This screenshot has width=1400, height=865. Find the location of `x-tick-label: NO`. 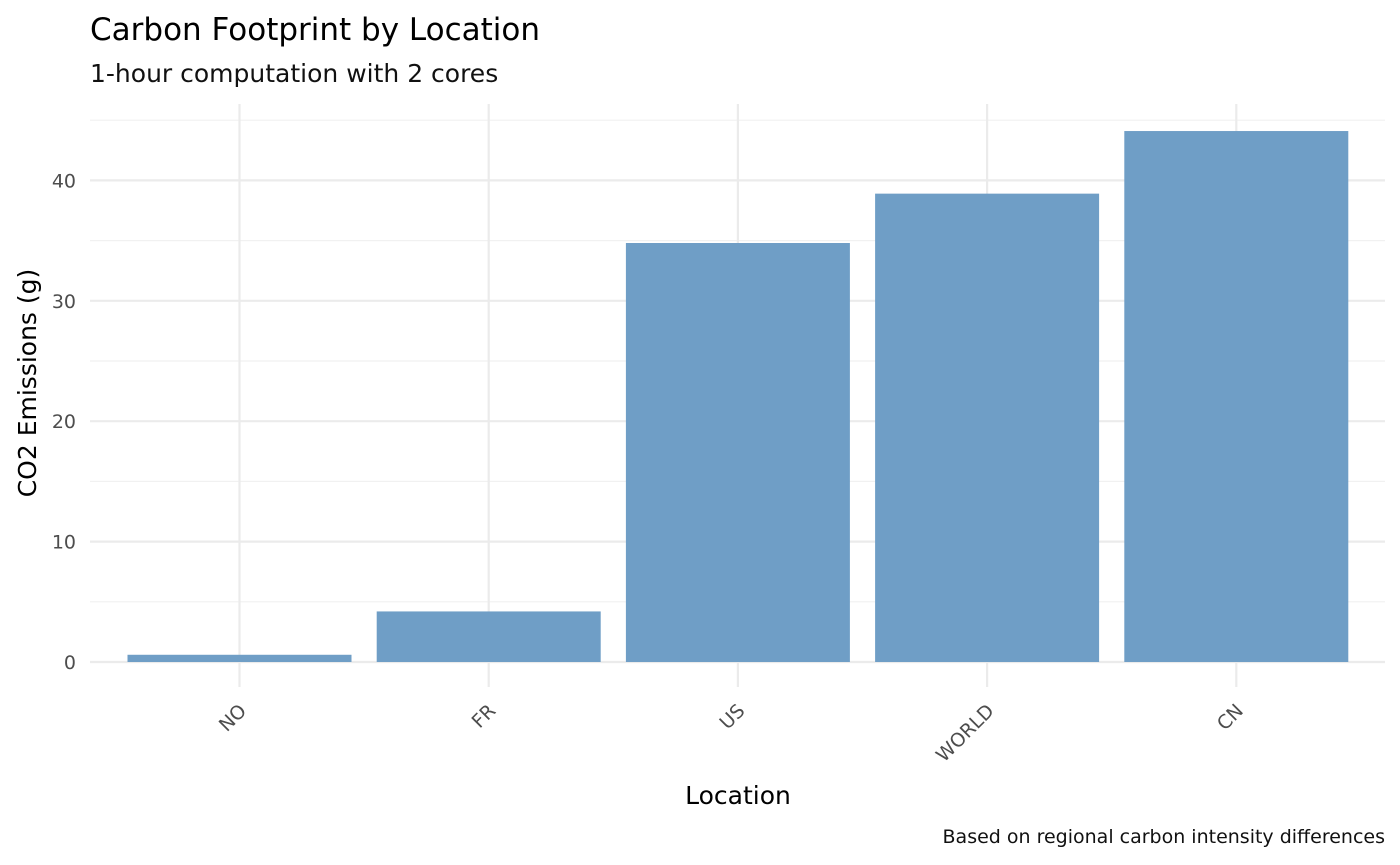

x-tick-label: NO is located at coordinates (233, 718).